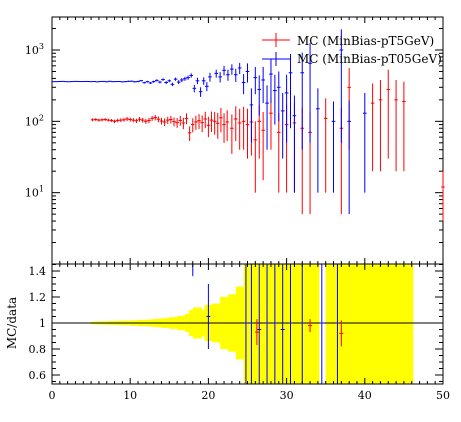  Describe the element at coordinates (443, 395) in the screenshot. I see `x-tick-label: 50` at that location.